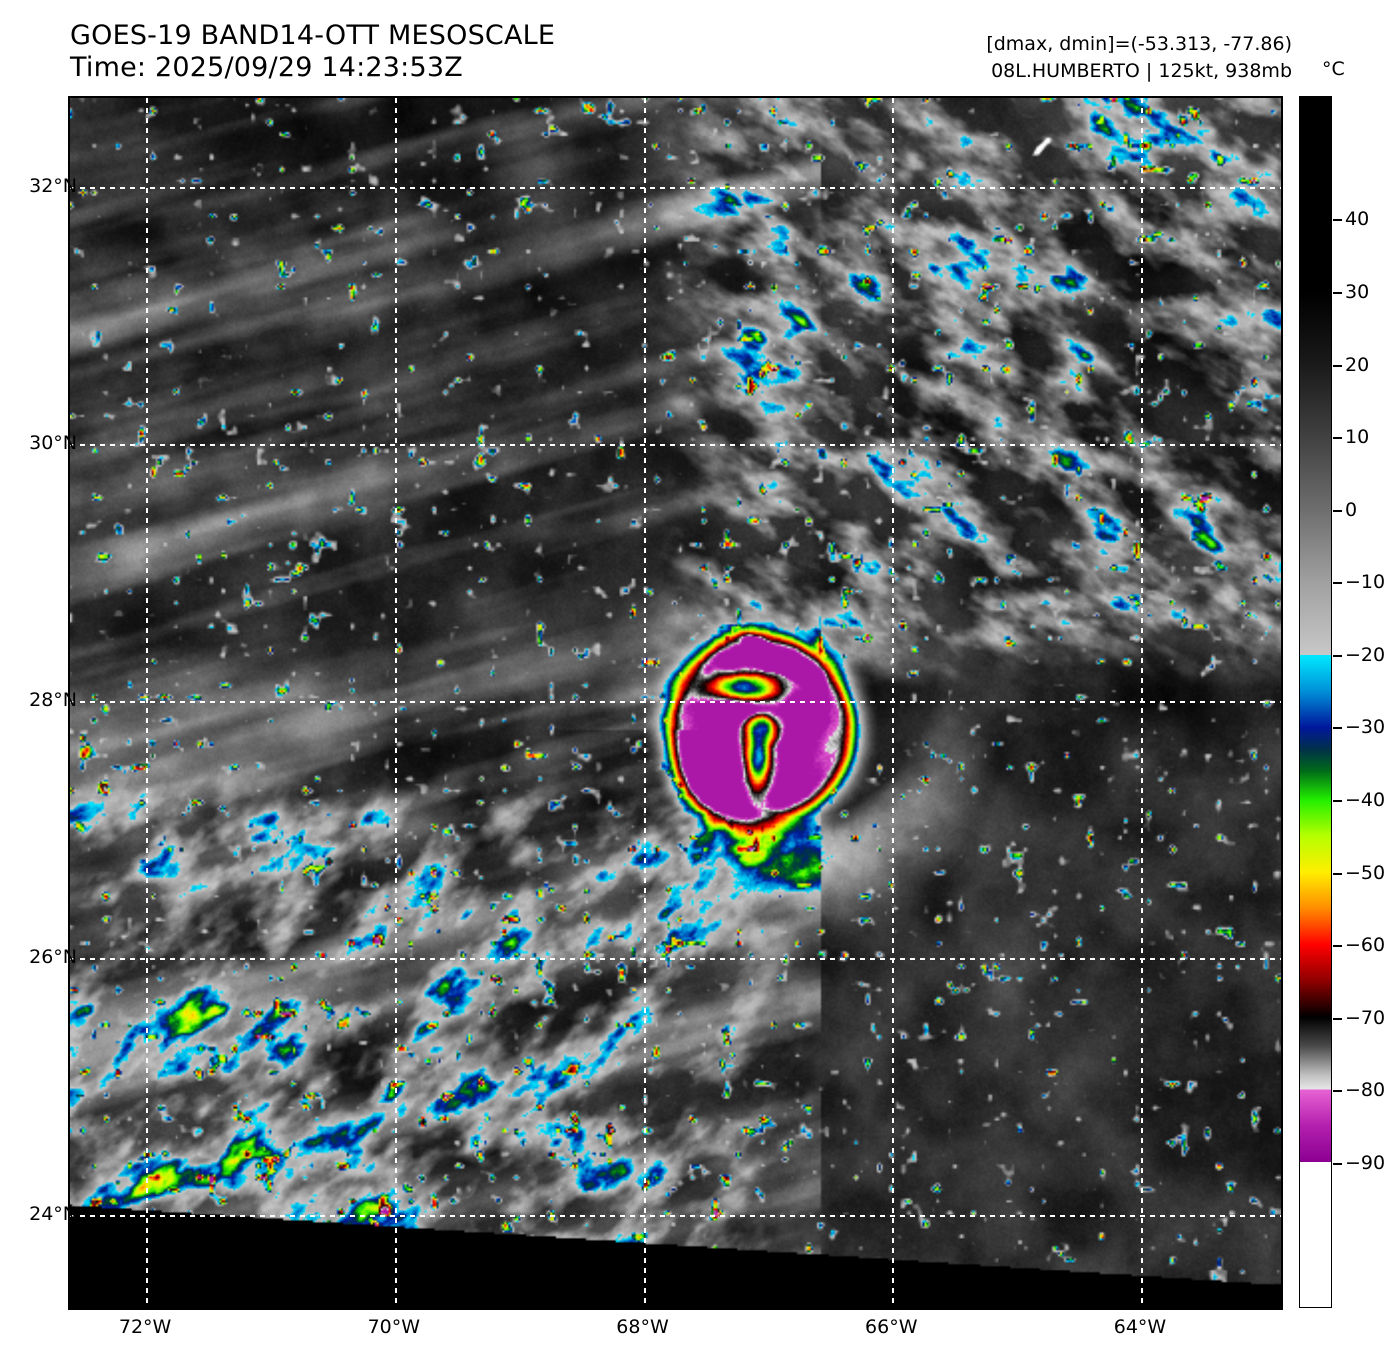 Image resolution: width=1390 pixels, height=1359 pixels. I want to click on timestamp-label: Time: 2025/09/29 14:23:53Z, so click(266, 67).